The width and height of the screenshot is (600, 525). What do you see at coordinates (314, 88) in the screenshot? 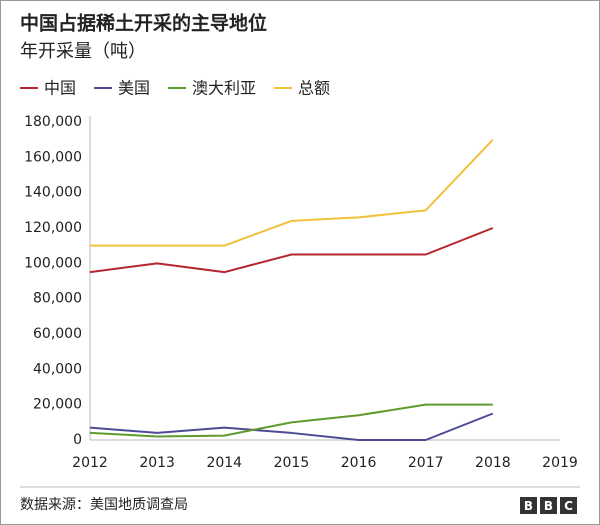
I see `legend-label: 总额` at bounding box center [314, 88].